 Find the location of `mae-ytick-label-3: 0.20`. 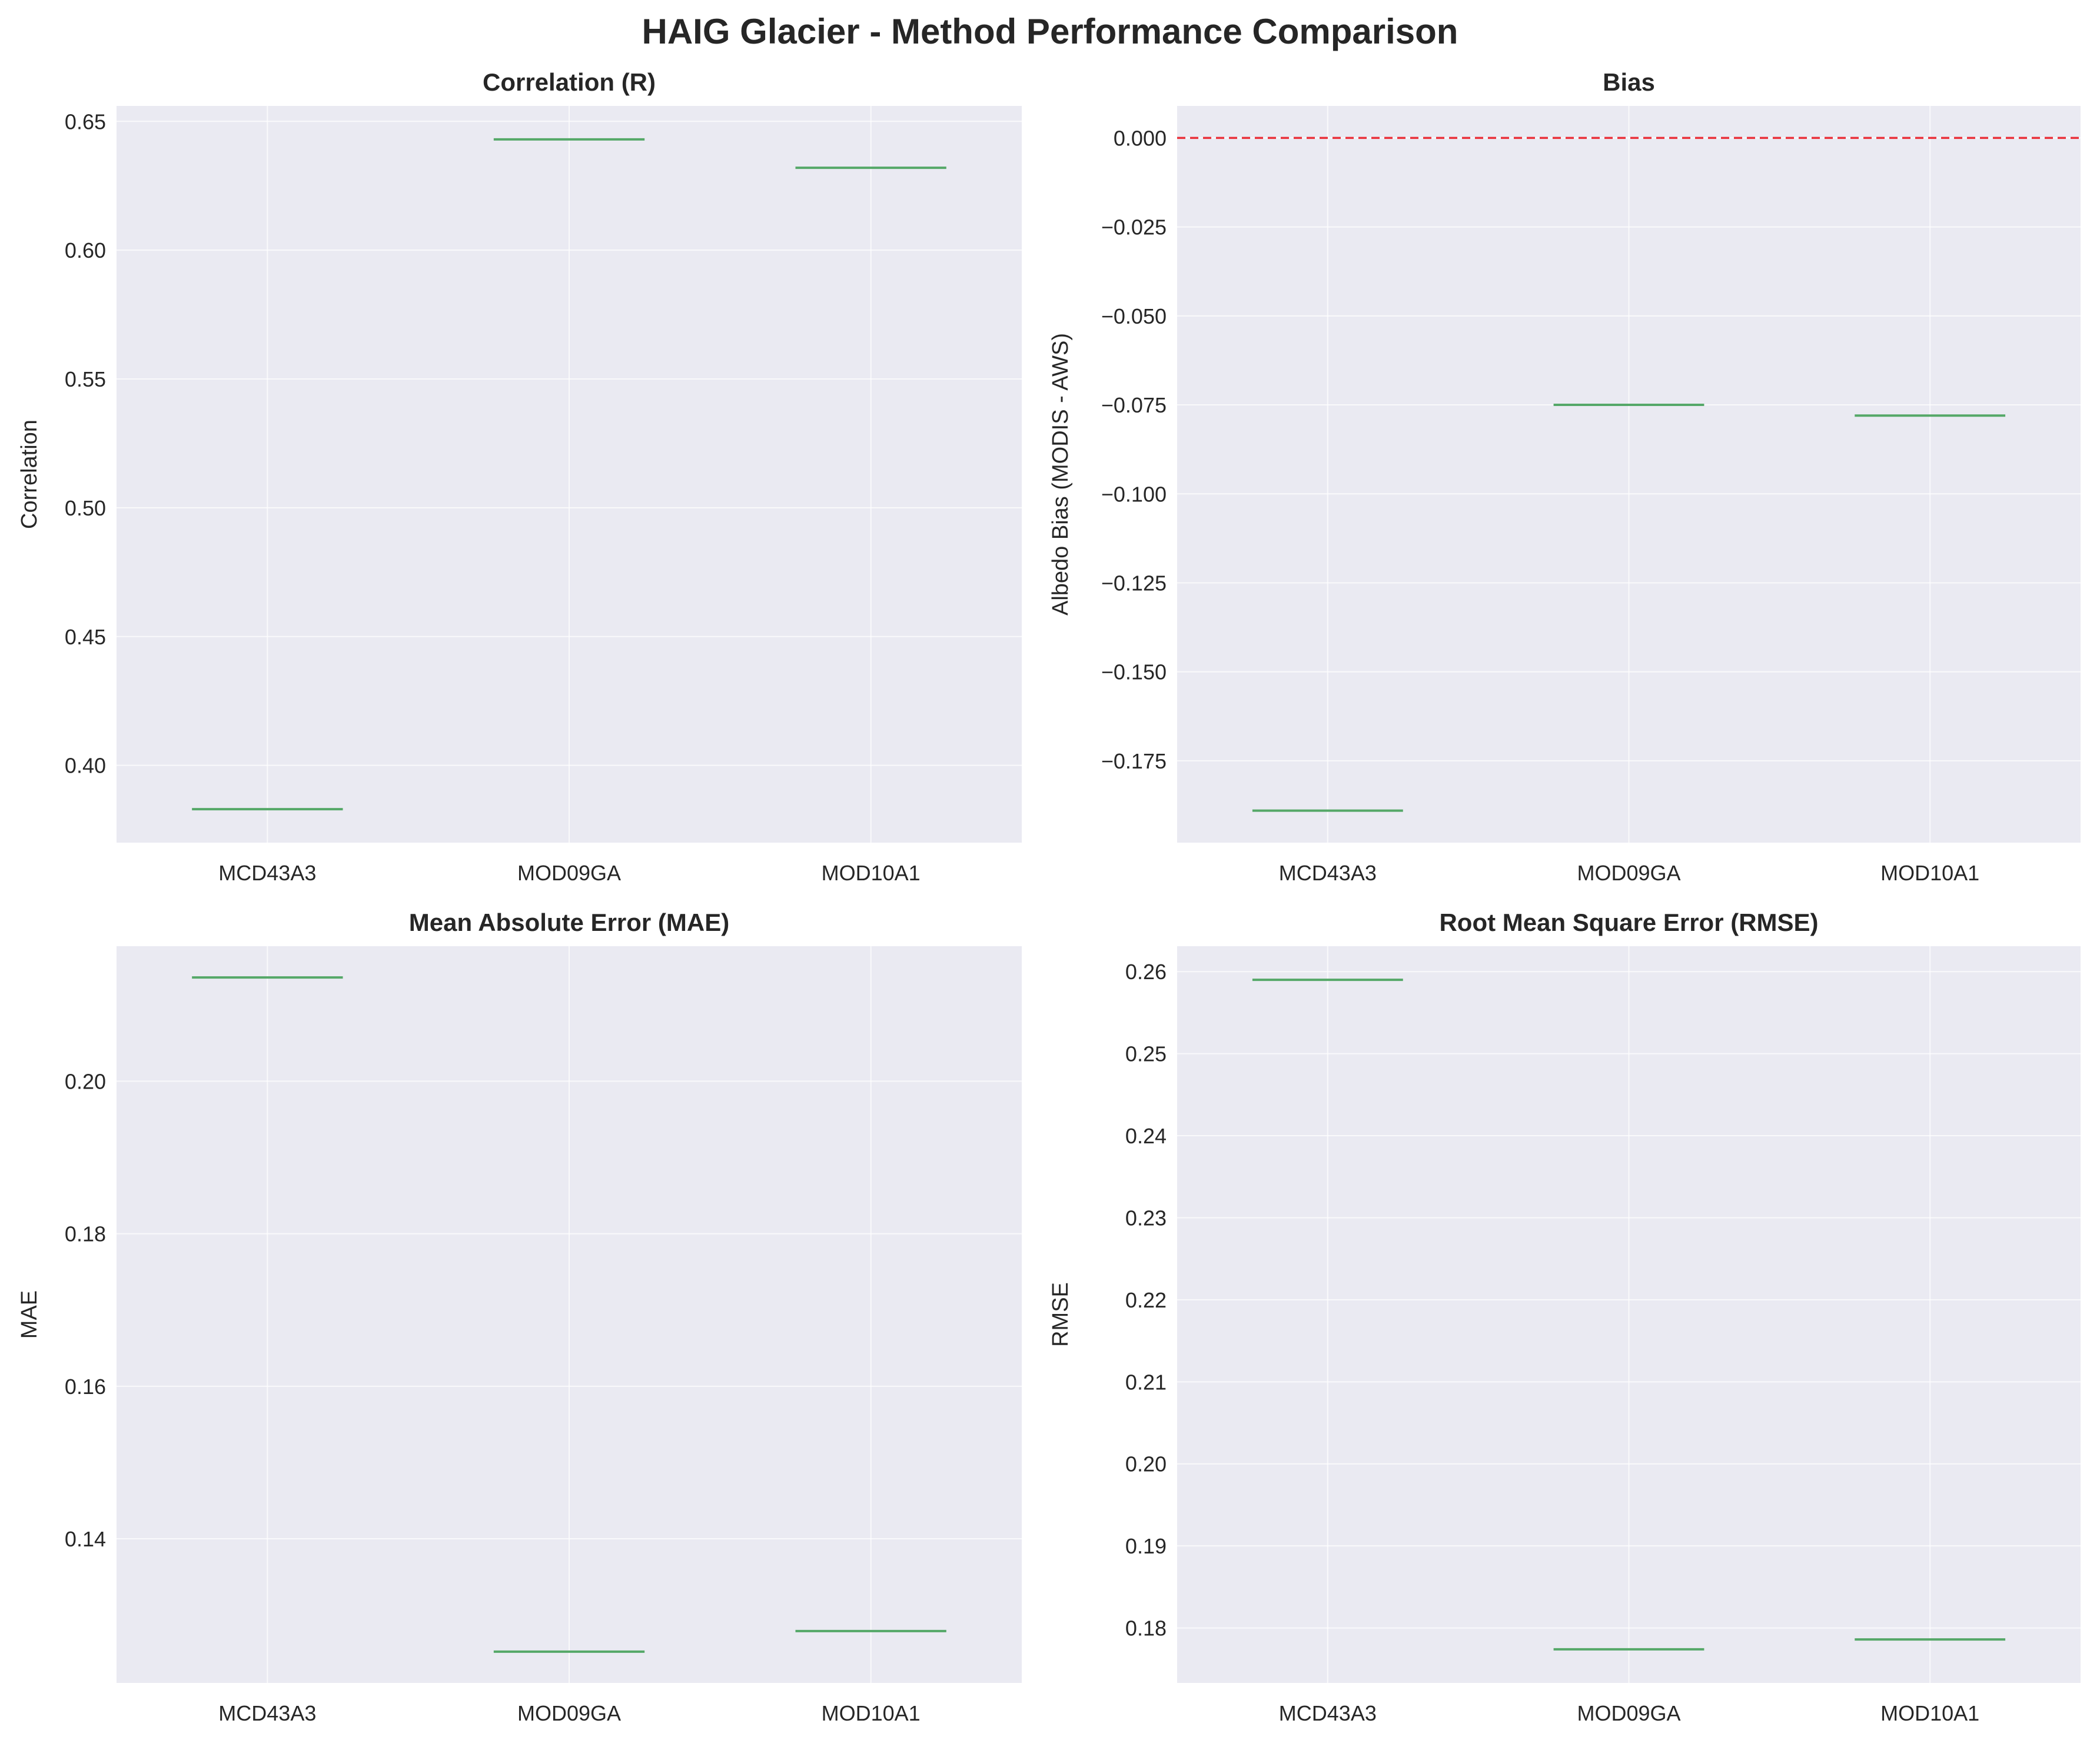

mae-ytick-label-3: 0.20 is located at coordinates (86, 1081).